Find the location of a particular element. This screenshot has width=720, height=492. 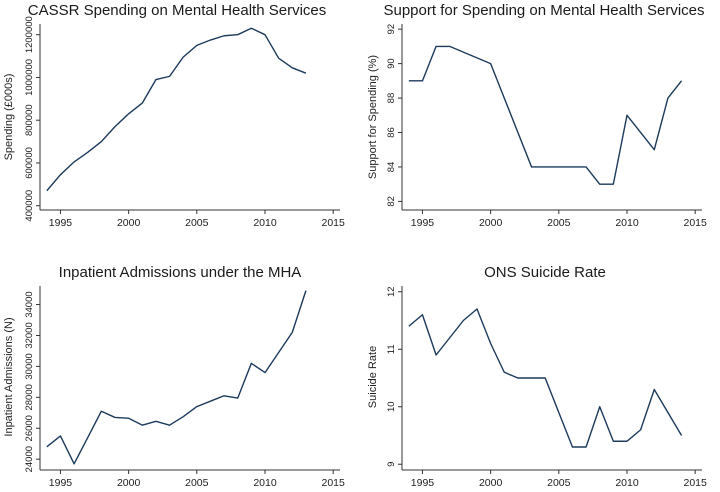

y-tick-label: 1200000 is located at coordinates (29, 34).